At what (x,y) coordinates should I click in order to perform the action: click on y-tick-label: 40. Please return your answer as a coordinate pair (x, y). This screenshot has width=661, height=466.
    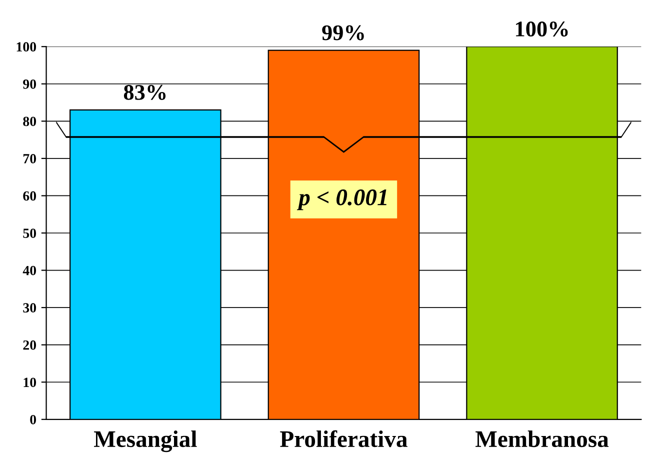
    Looking at the image, I should click on (29, 271).